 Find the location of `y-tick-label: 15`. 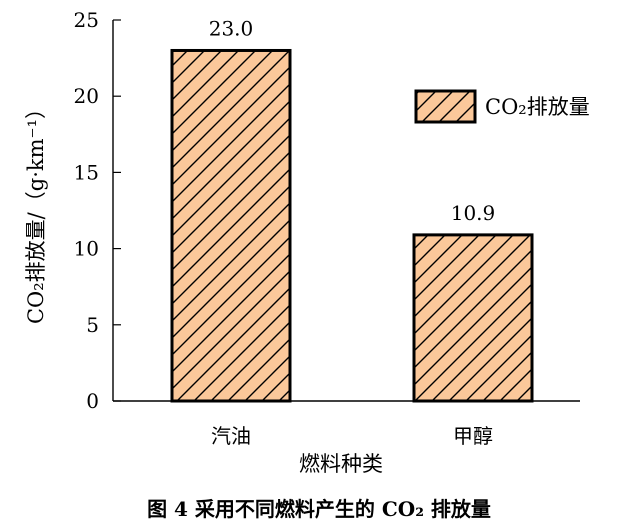

y-tick-label: 15 is located at coordinates (86, 172).